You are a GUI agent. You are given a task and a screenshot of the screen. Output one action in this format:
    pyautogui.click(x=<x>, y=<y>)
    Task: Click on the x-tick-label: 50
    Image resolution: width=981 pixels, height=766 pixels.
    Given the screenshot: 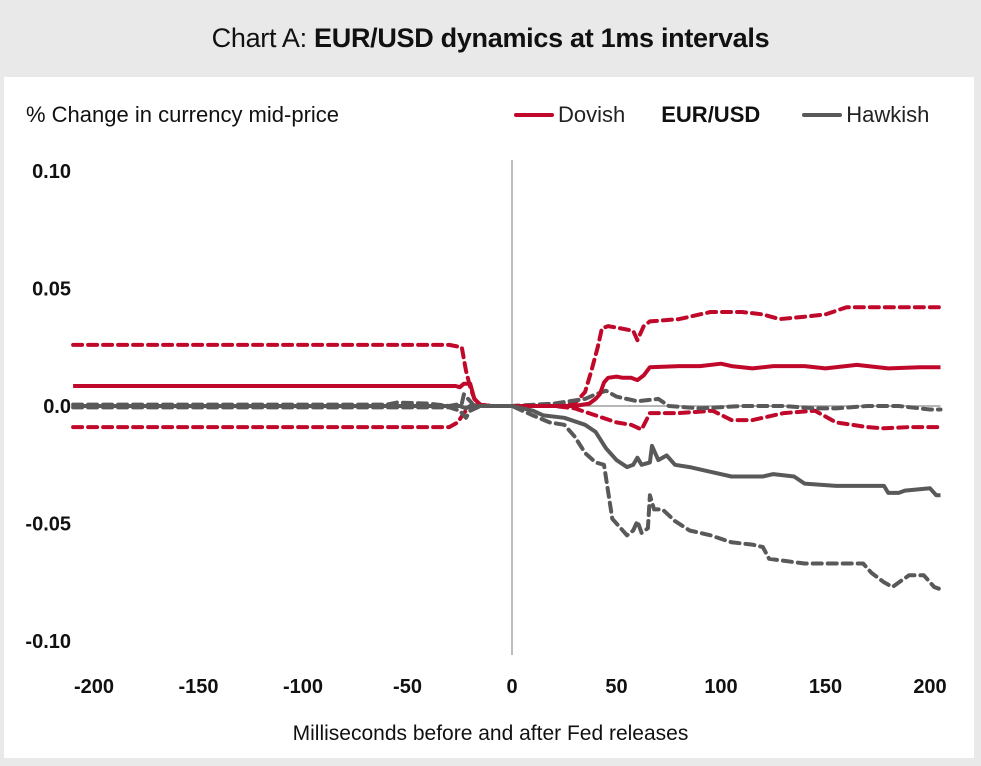 What is the action you would take?
    pyautogui.click(x=616, y=687)
    